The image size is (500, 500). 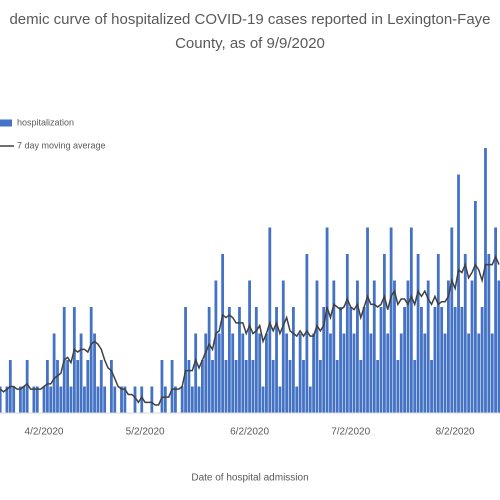 I want to click on x-axis-title: Date of hospital admission, so click(x=249, y=478).